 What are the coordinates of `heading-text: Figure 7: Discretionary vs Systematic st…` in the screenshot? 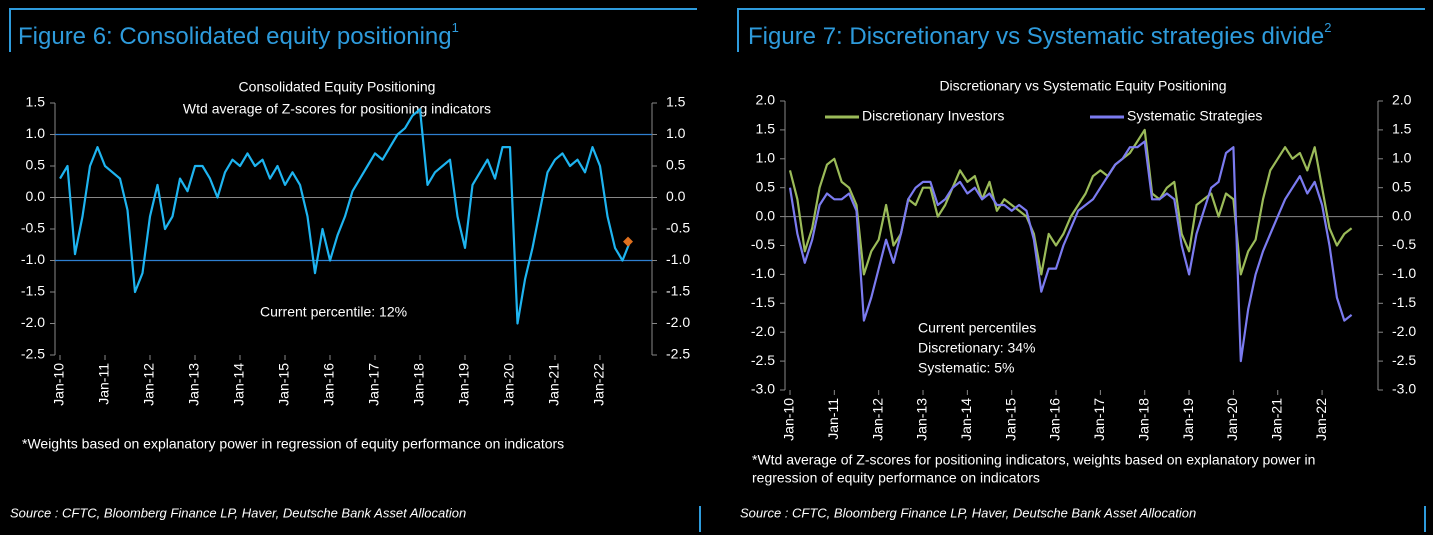 It's located at (1036, 36).